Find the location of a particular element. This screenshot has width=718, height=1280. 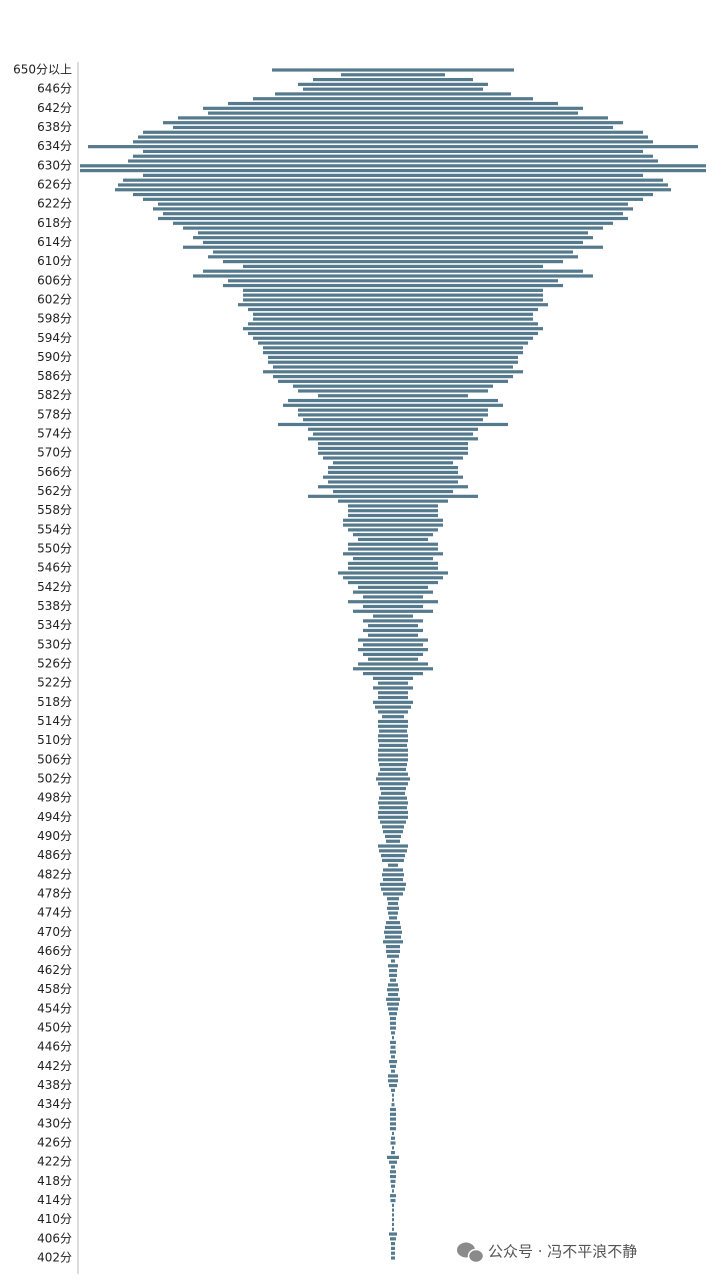

y-tick-label: 586分 is located at coordinates (54, 376).